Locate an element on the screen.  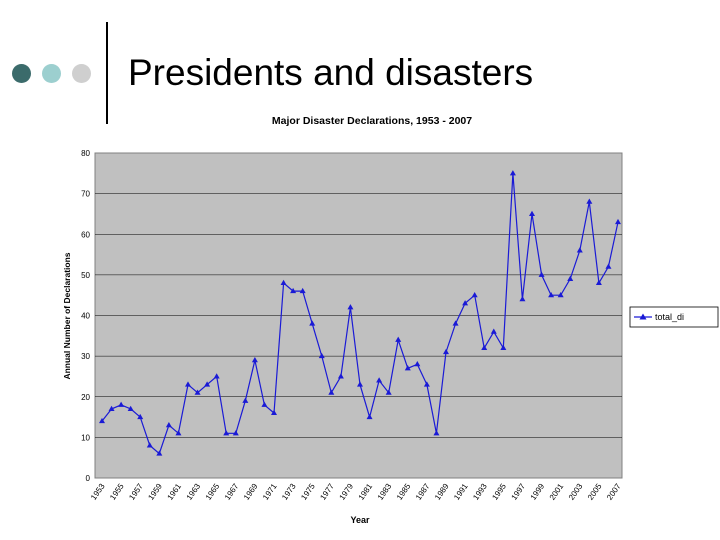
legend-marker is located at coordinates (643, 316).